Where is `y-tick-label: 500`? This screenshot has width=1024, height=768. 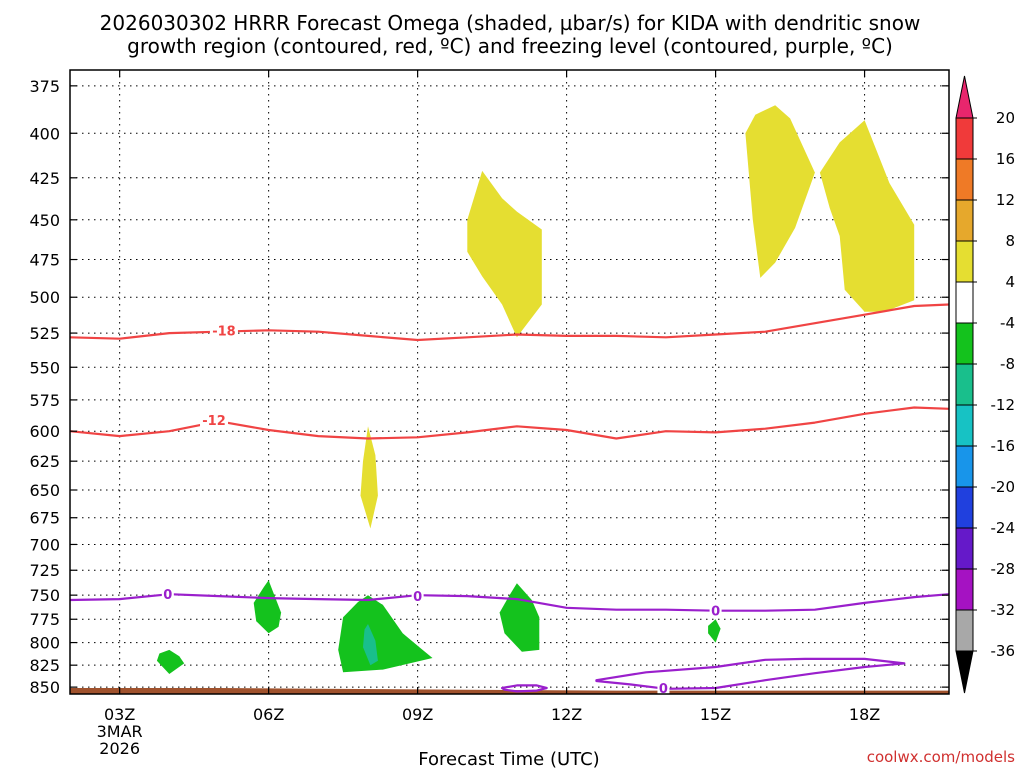 y-tick-label: 500 is located at coordinates (44, 297).